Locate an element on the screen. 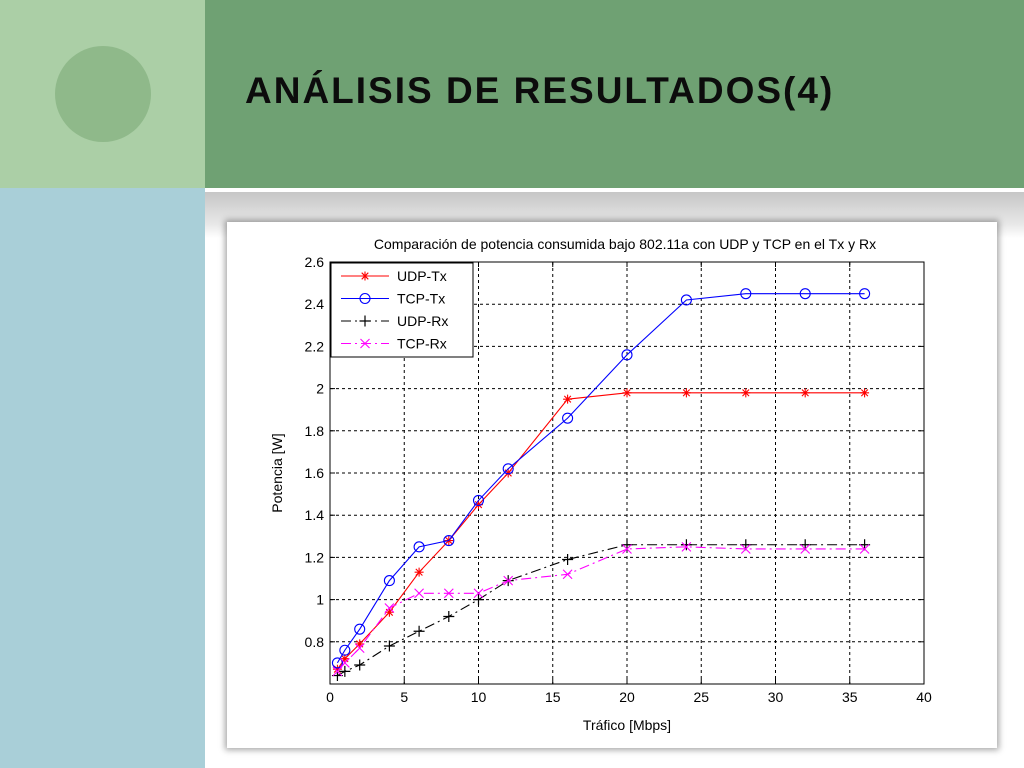 The height and width of the screenshot is (768, 1024). y-tick-label: 0.8 is located at coordinates (315, 642).